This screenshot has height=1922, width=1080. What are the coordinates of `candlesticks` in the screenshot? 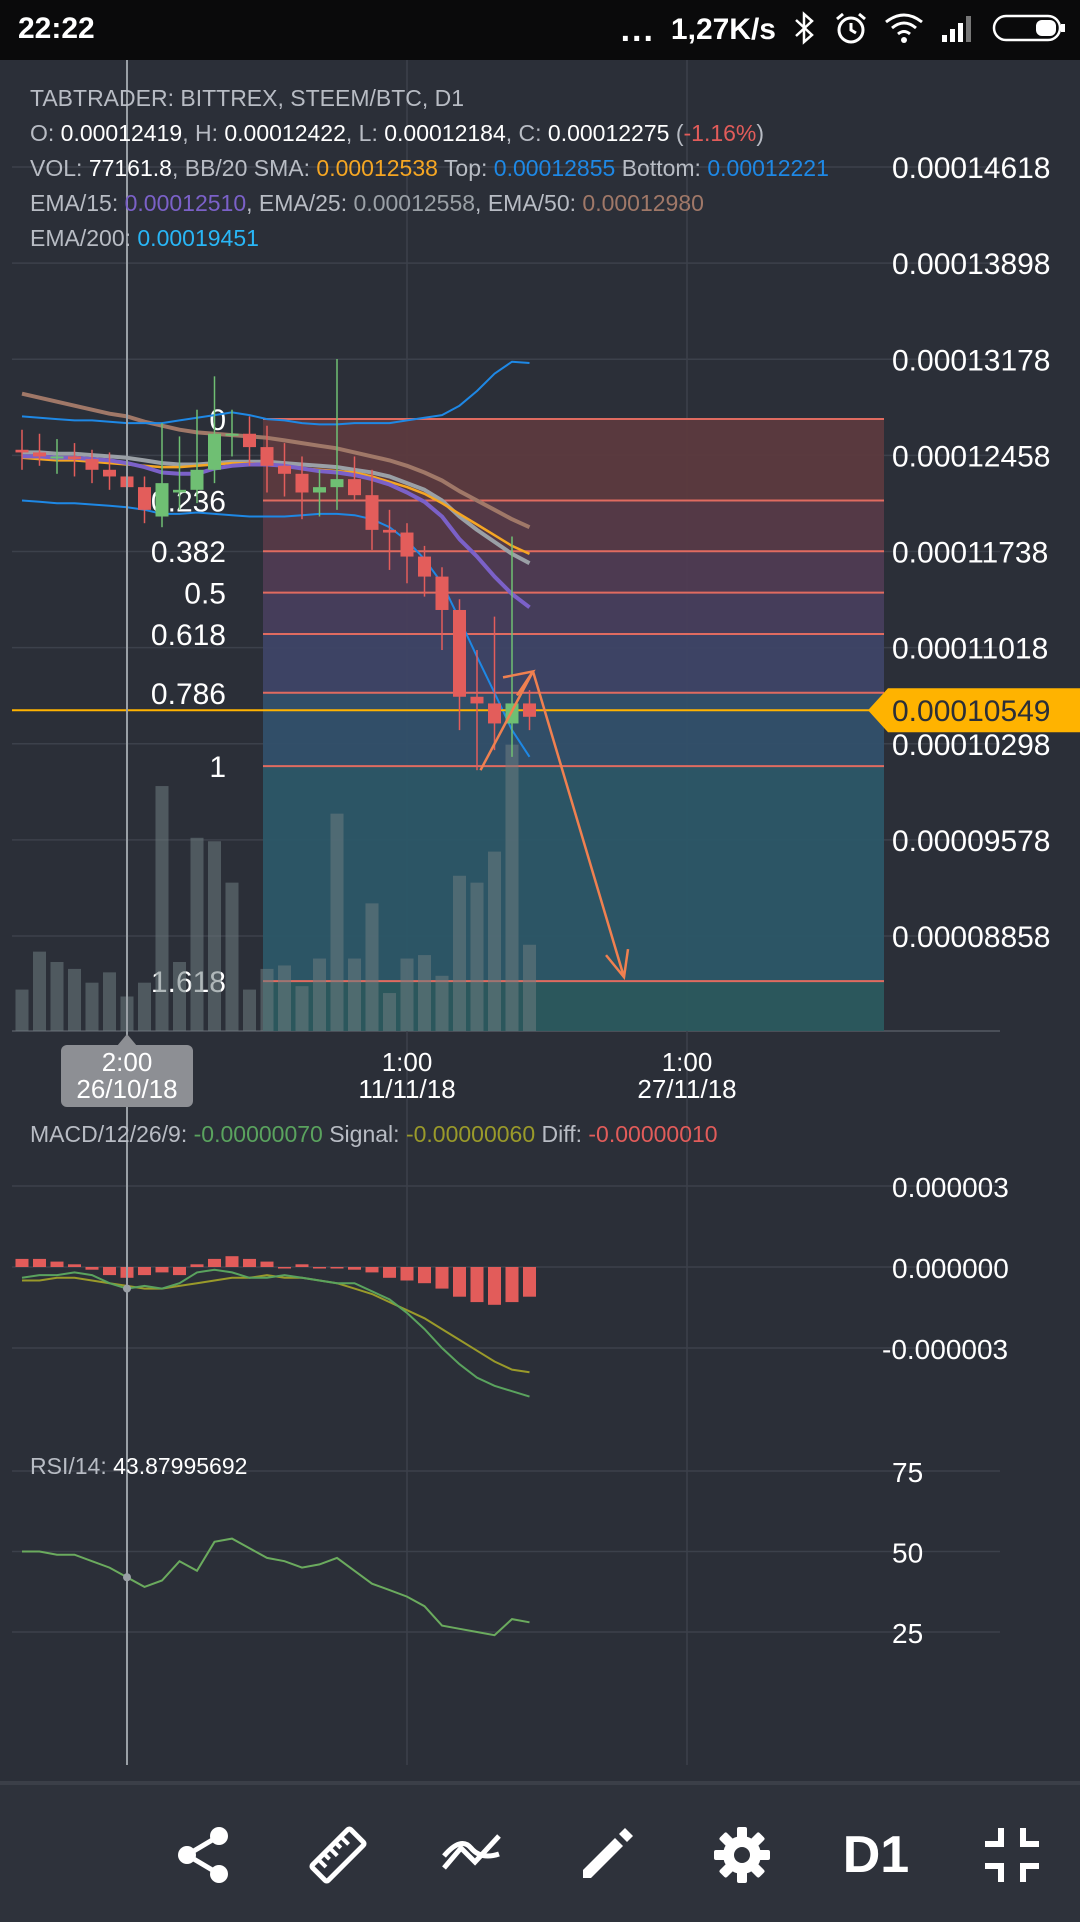 It's located at (275, 564).